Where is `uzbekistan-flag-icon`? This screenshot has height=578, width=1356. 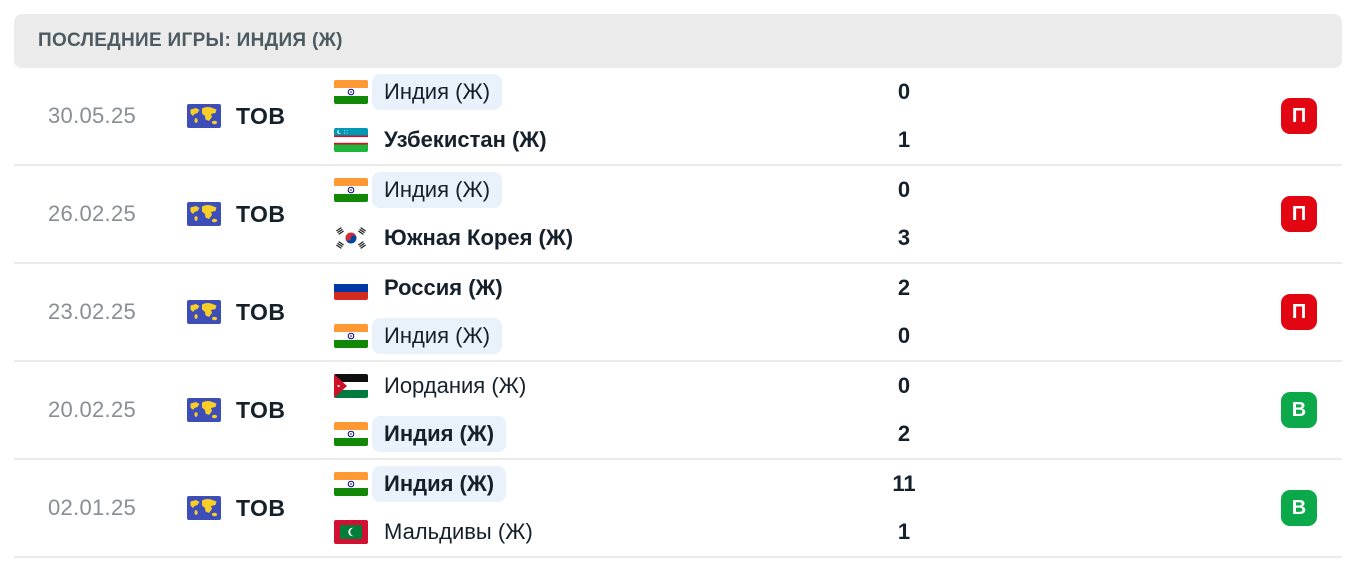 uzbekistan-flag-icon is located at coordinates (351, 140).